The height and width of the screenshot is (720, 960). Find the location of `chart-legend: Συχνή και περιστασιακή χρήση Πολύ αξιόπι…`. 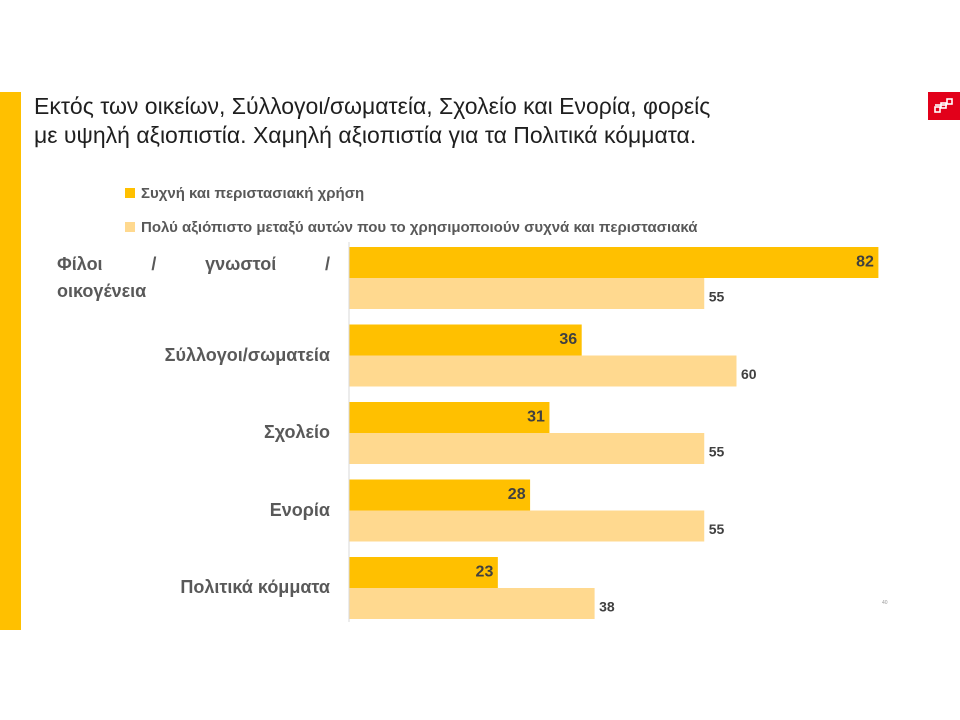

chart-legend: Συχνή και περιστασιακή χρήση Πολύ αξιόπι… is located at coordinates (411, 210).